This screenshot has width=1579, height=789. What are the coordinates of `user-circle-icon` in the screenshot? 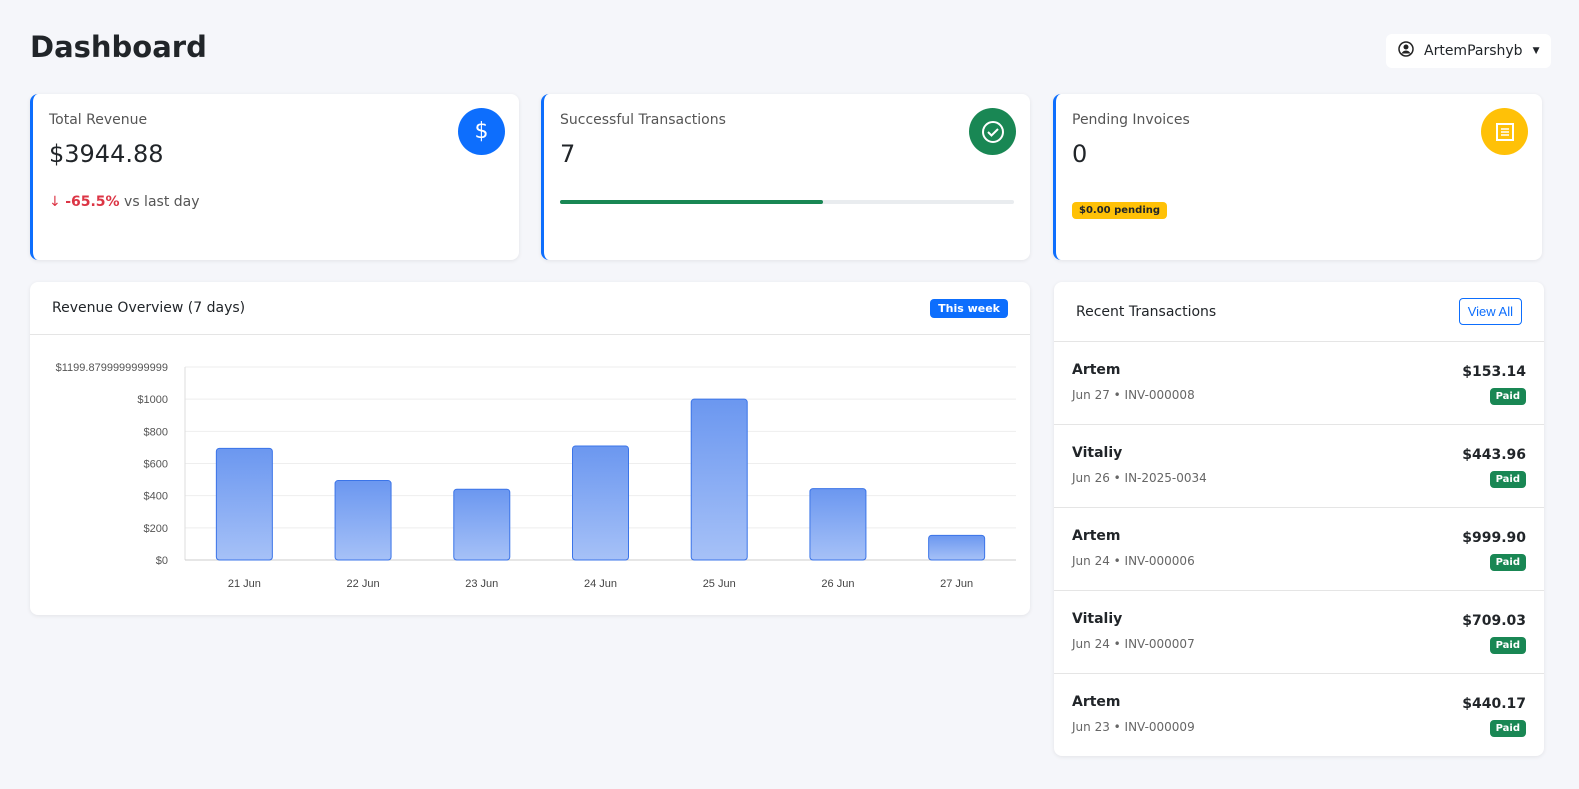 It's located at (1406, 51).